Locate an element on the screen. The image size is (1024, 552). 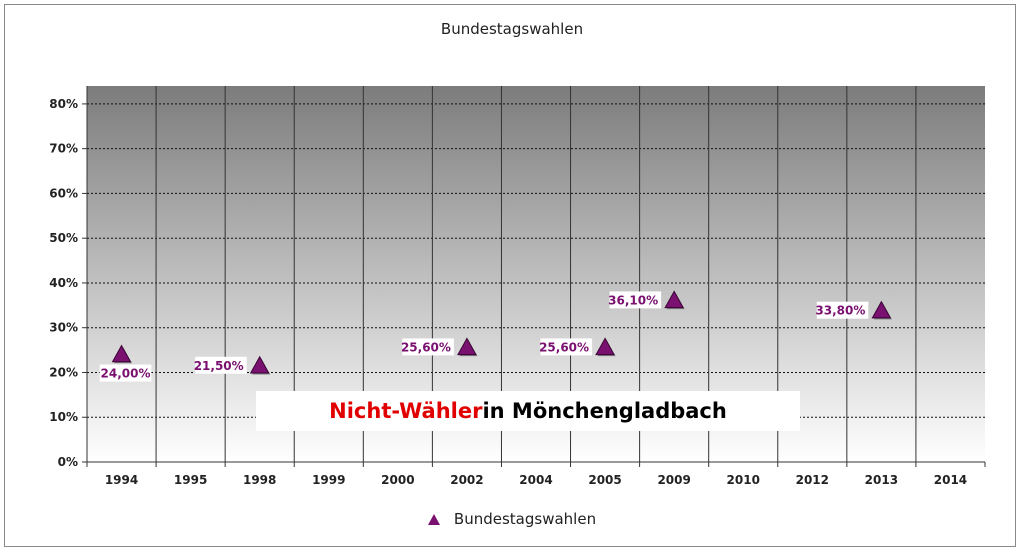
y-tick-label: 0% is located at coordinates (68, 462).